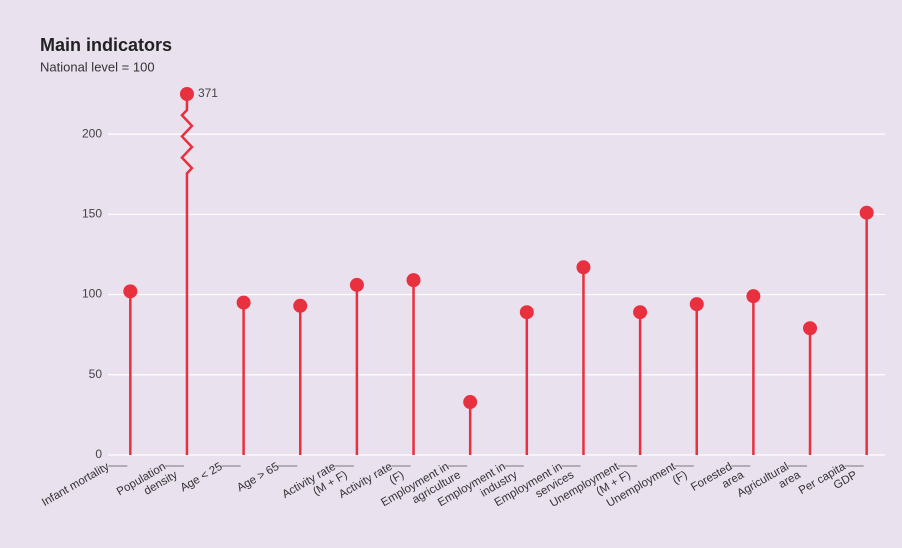  Describe the element at coordinates (92, 133) in the screenshot. I see `y-tick-label: 200` at that location.